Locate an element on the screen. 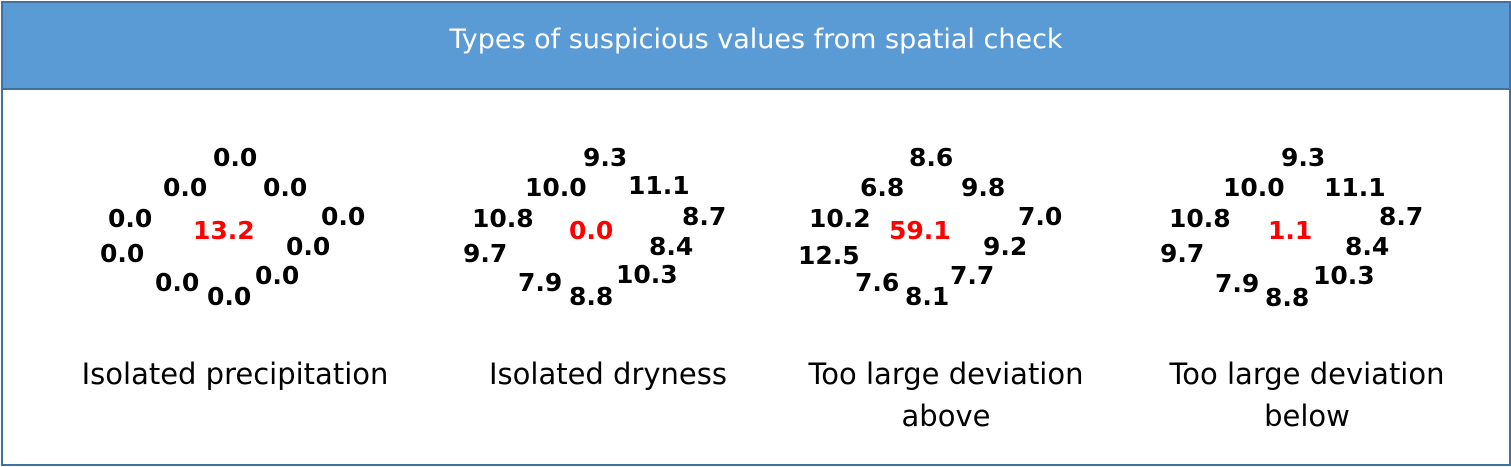  neighbor-value: 9.8 is located at coordinates (983, 187).